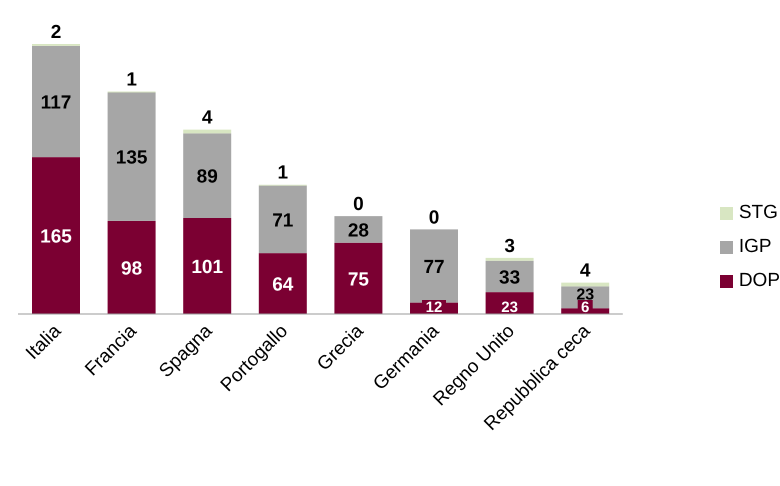  I want to click on legend-label: DOP, so click(759, 281).